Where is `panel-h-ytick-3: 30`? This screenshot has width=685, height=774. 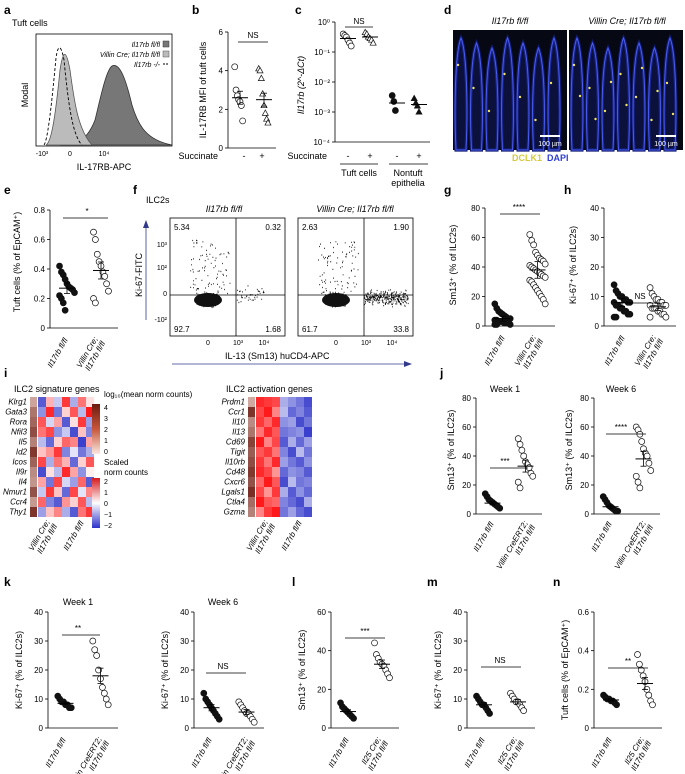 panel-h-ytick-3: 30 is located at coordinates (594, 238).